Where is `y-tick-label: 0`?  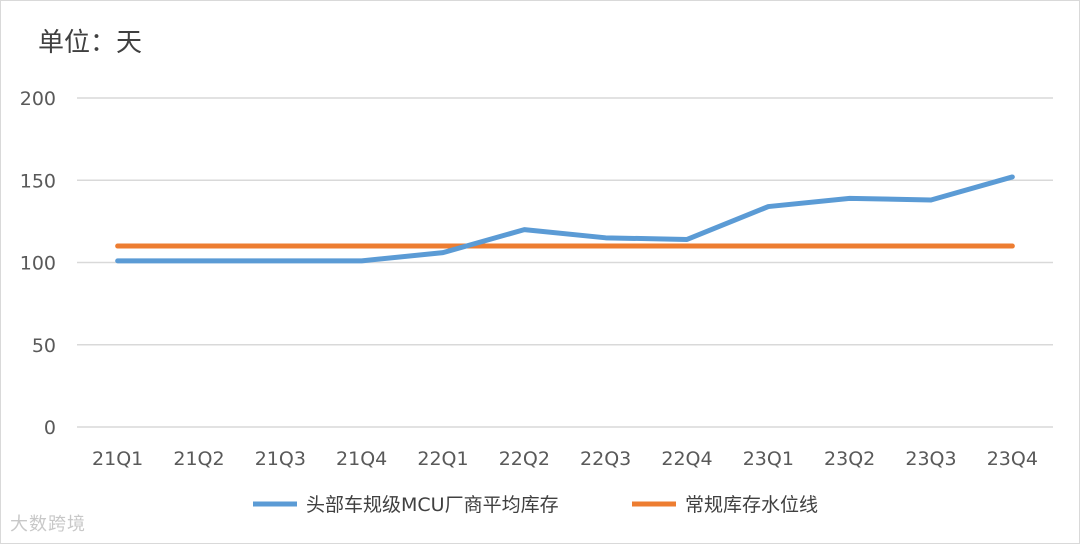
y-tick-label: 0 is located at coordinates (50, 428).